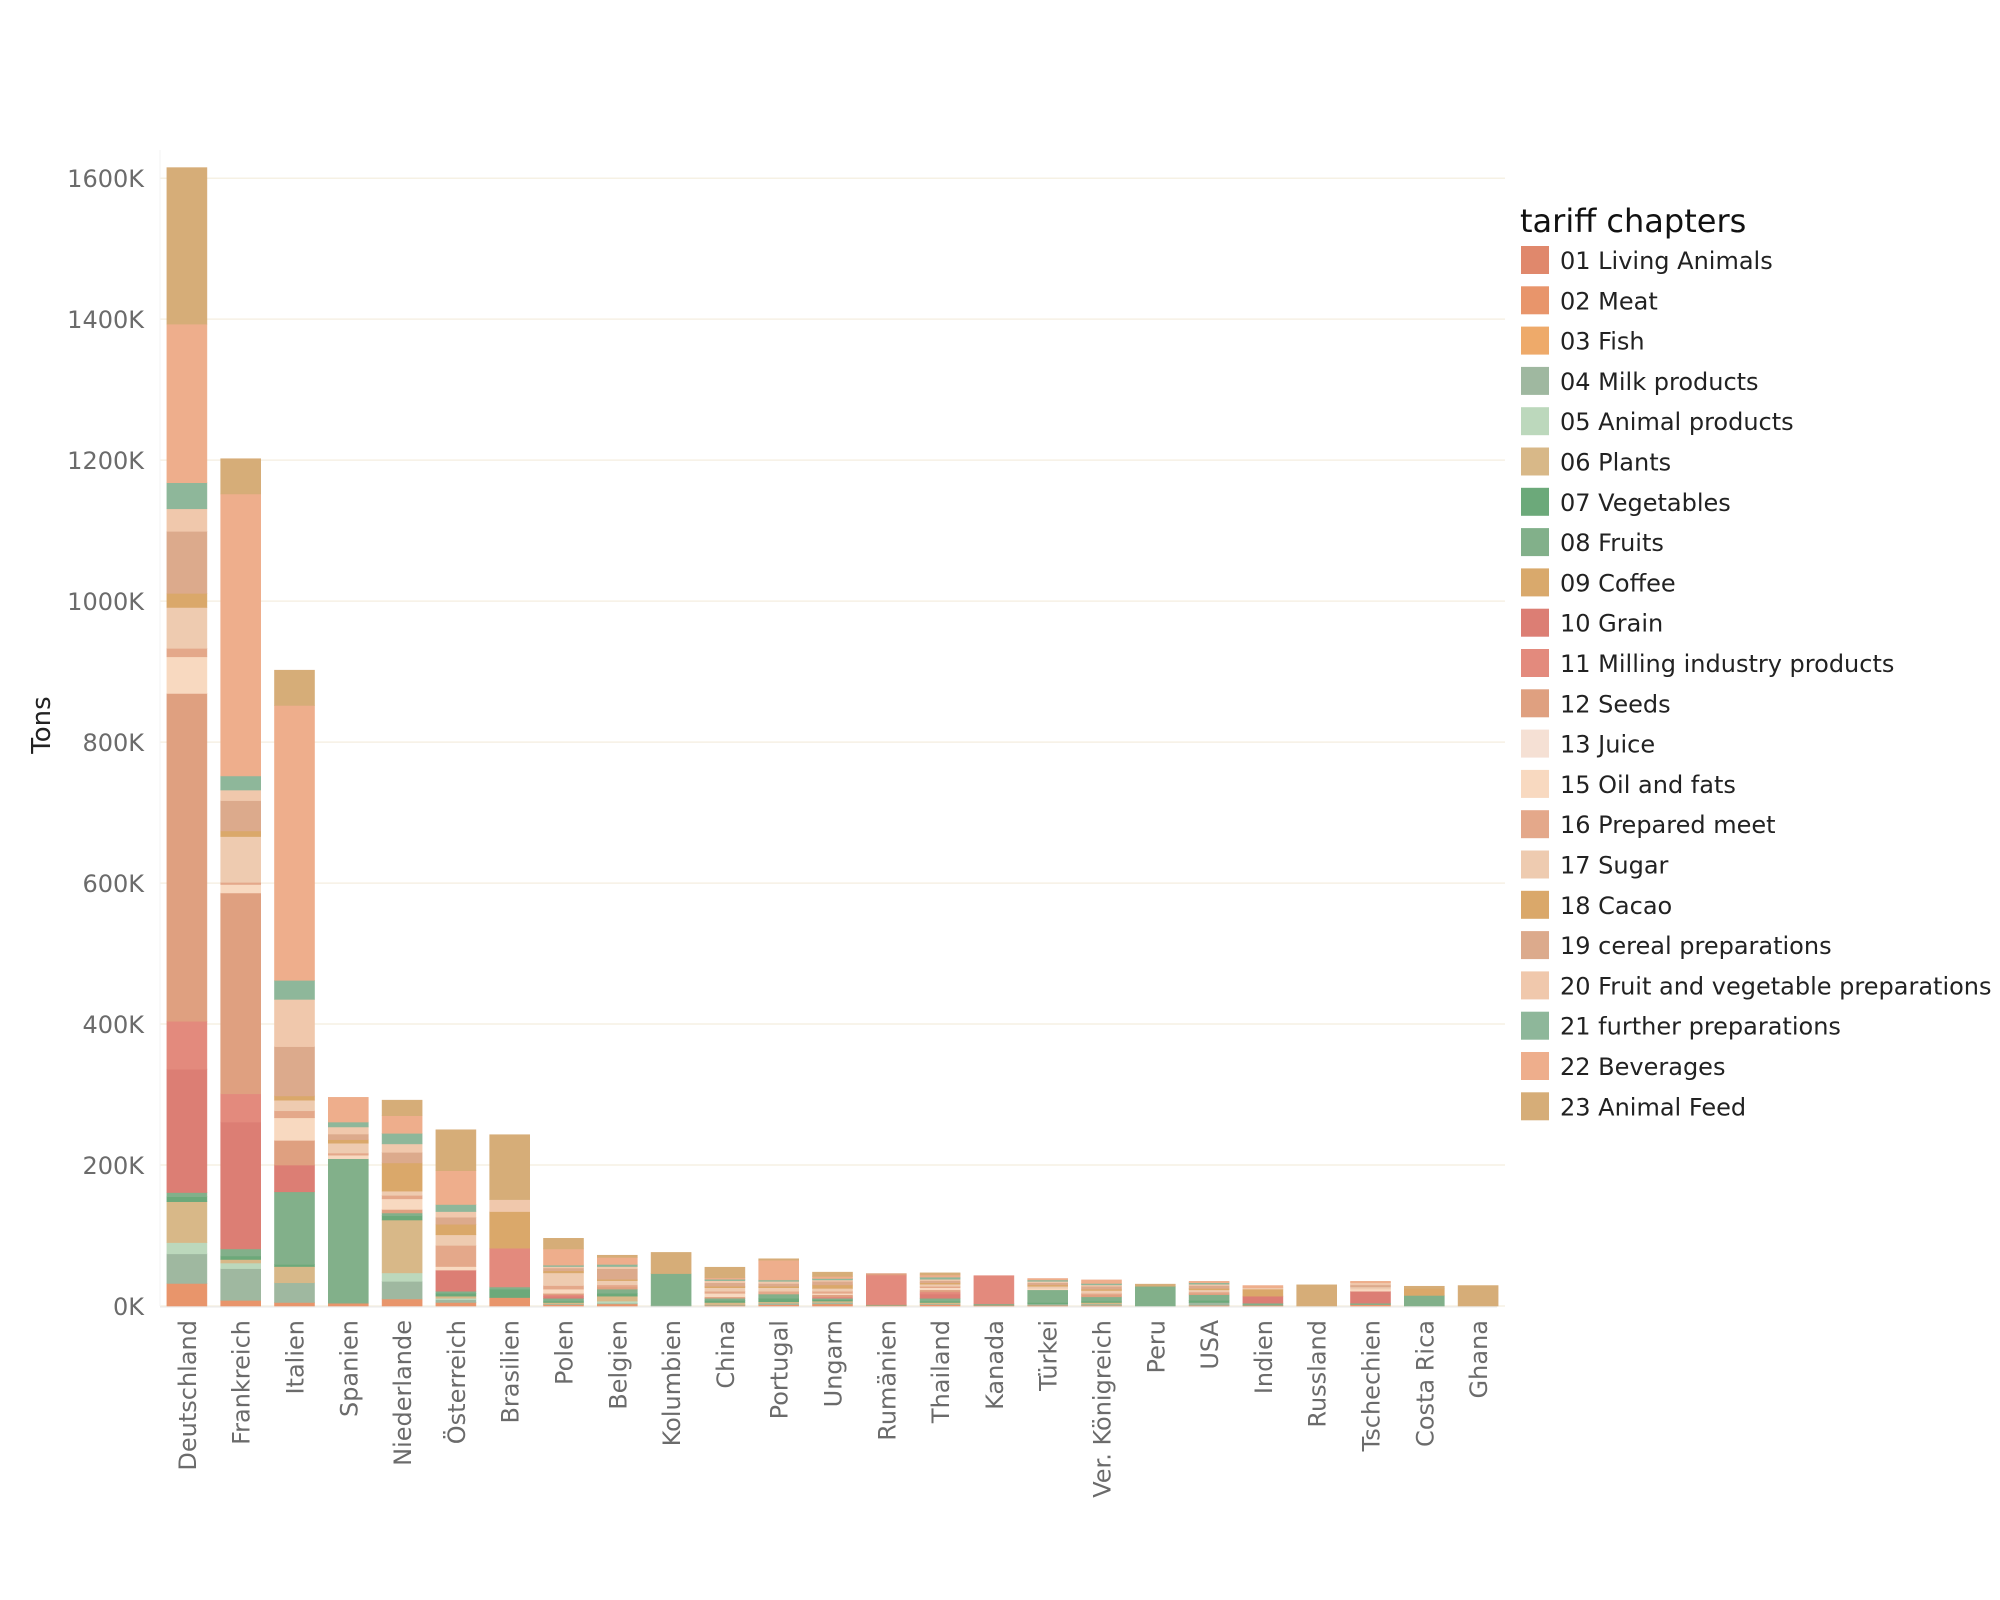 This screenshot has width=2000, height=1600. I want to click on x-tick-label: Tschechien, so click(1372, 1386).